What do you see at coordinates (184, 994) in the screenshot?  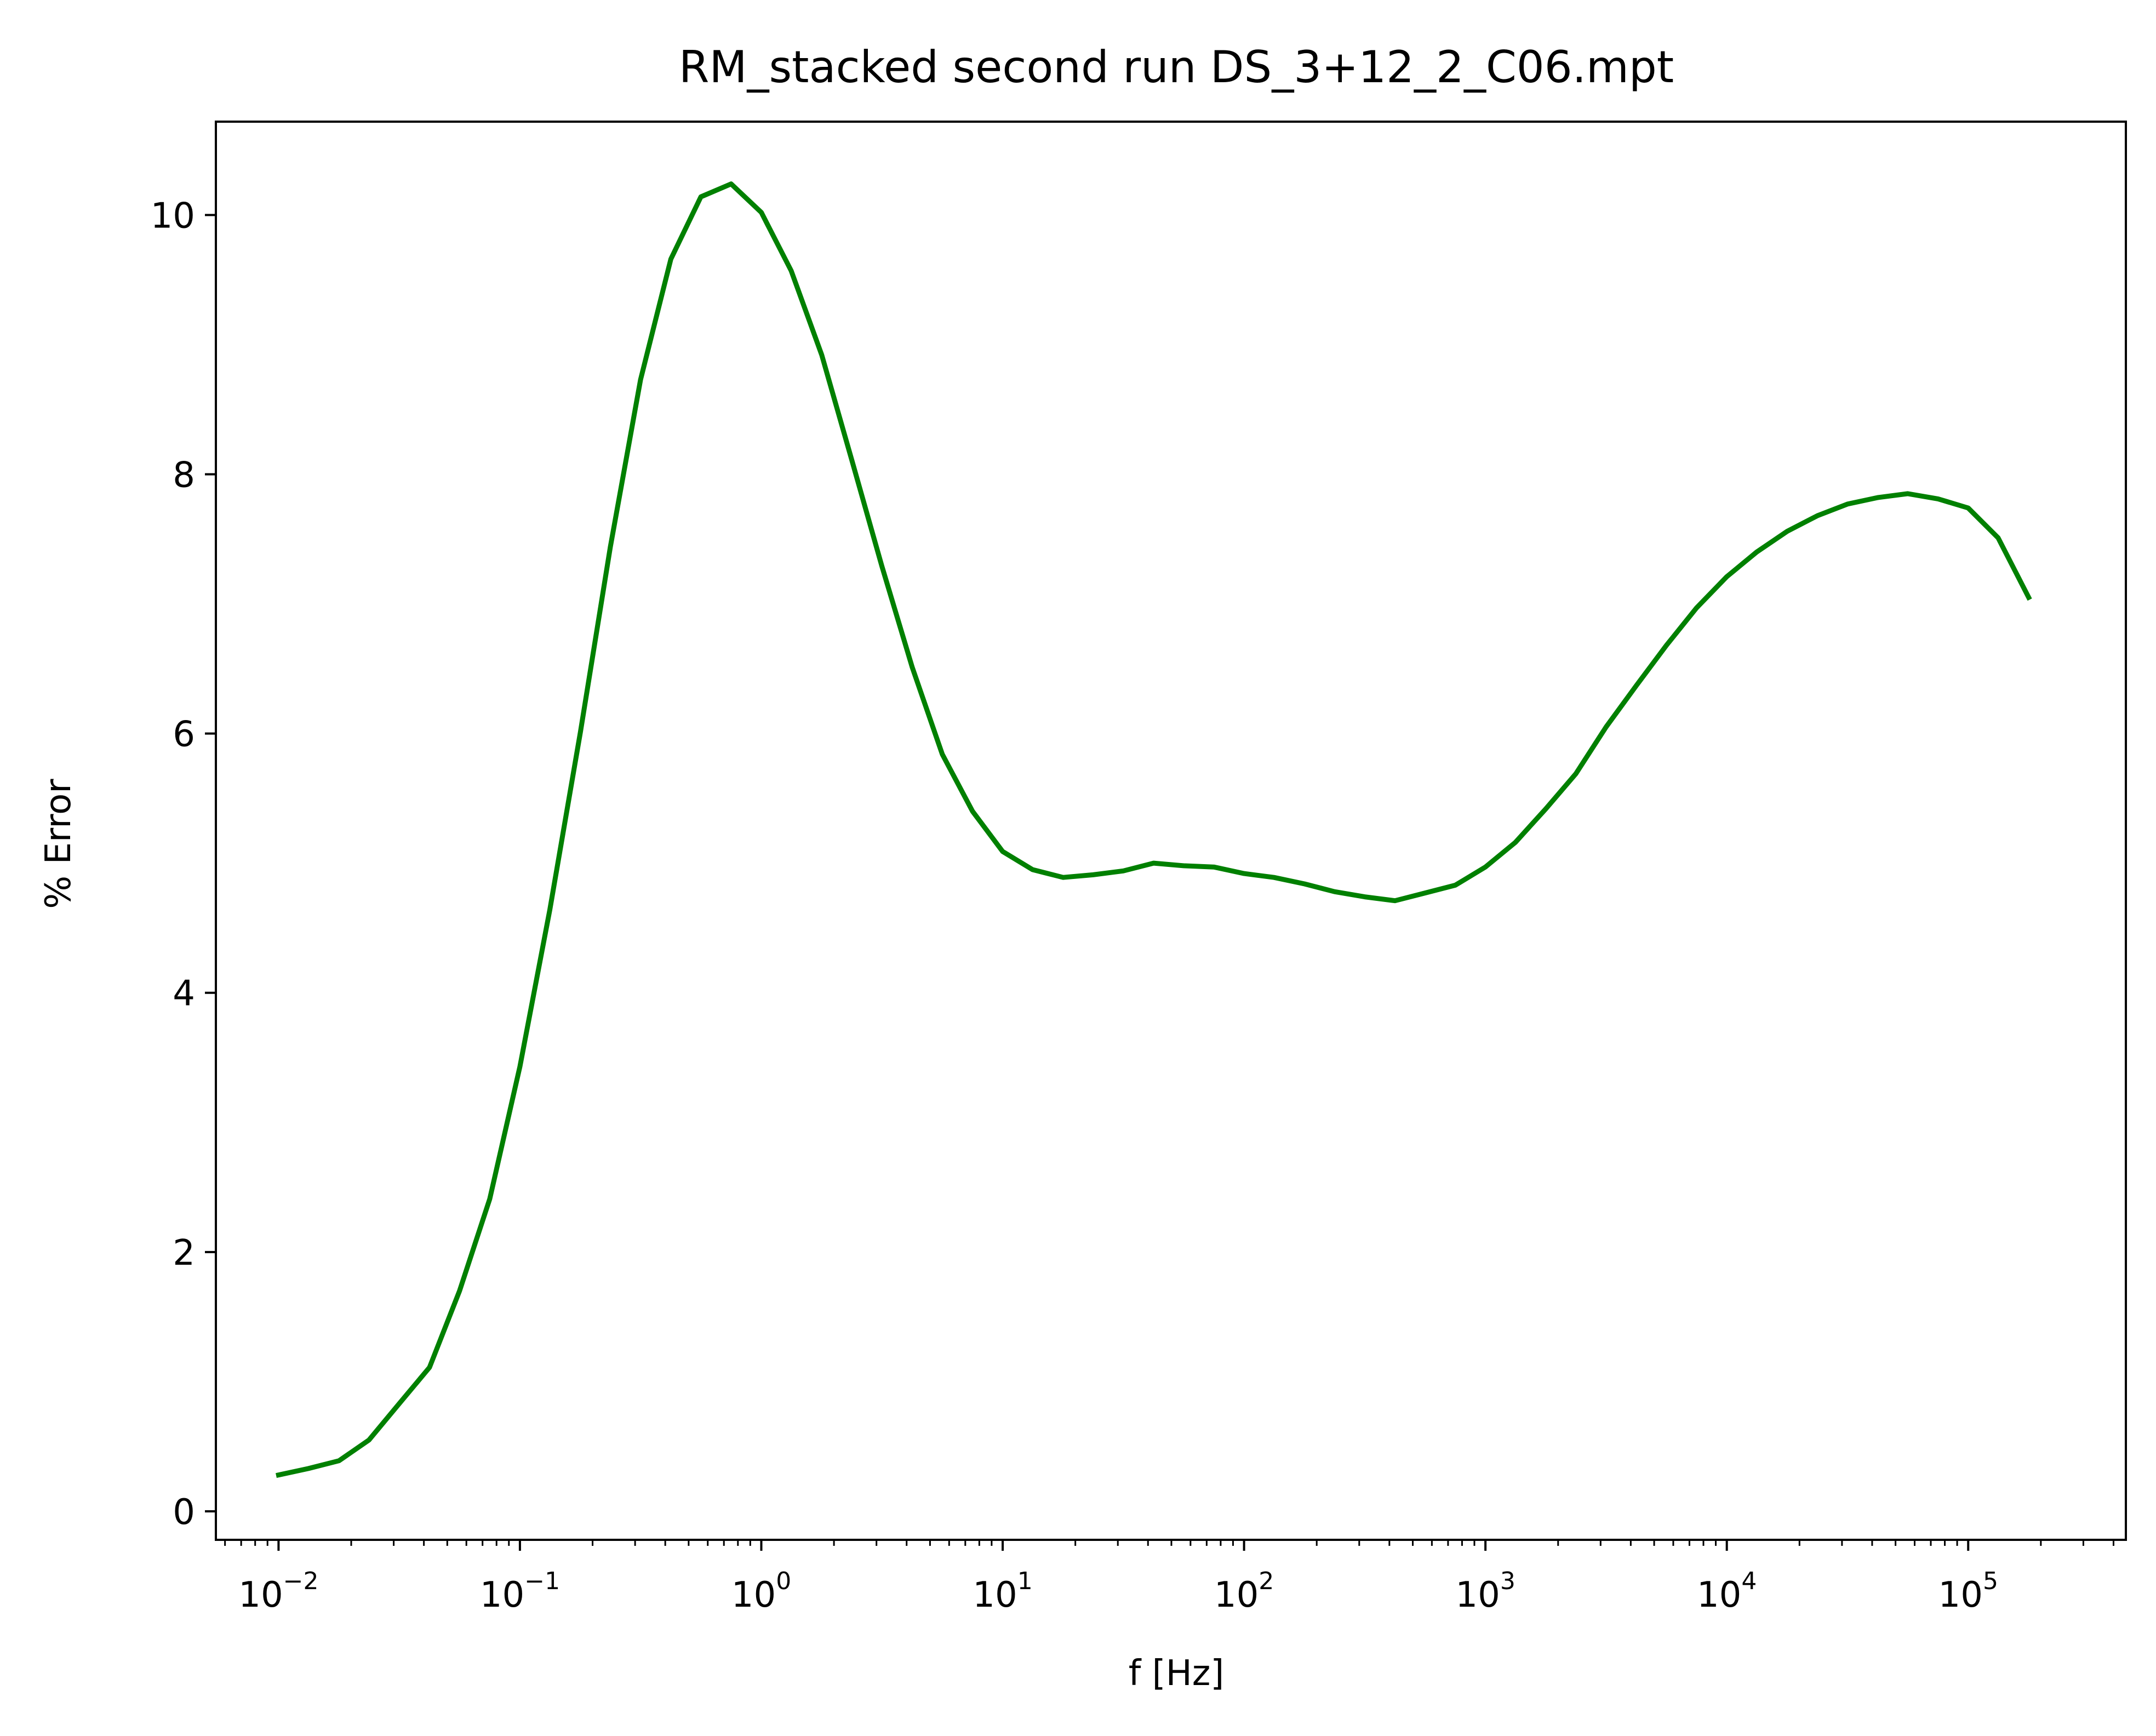 I see `y-tick-label: 4` at bounding box center [184, 994].